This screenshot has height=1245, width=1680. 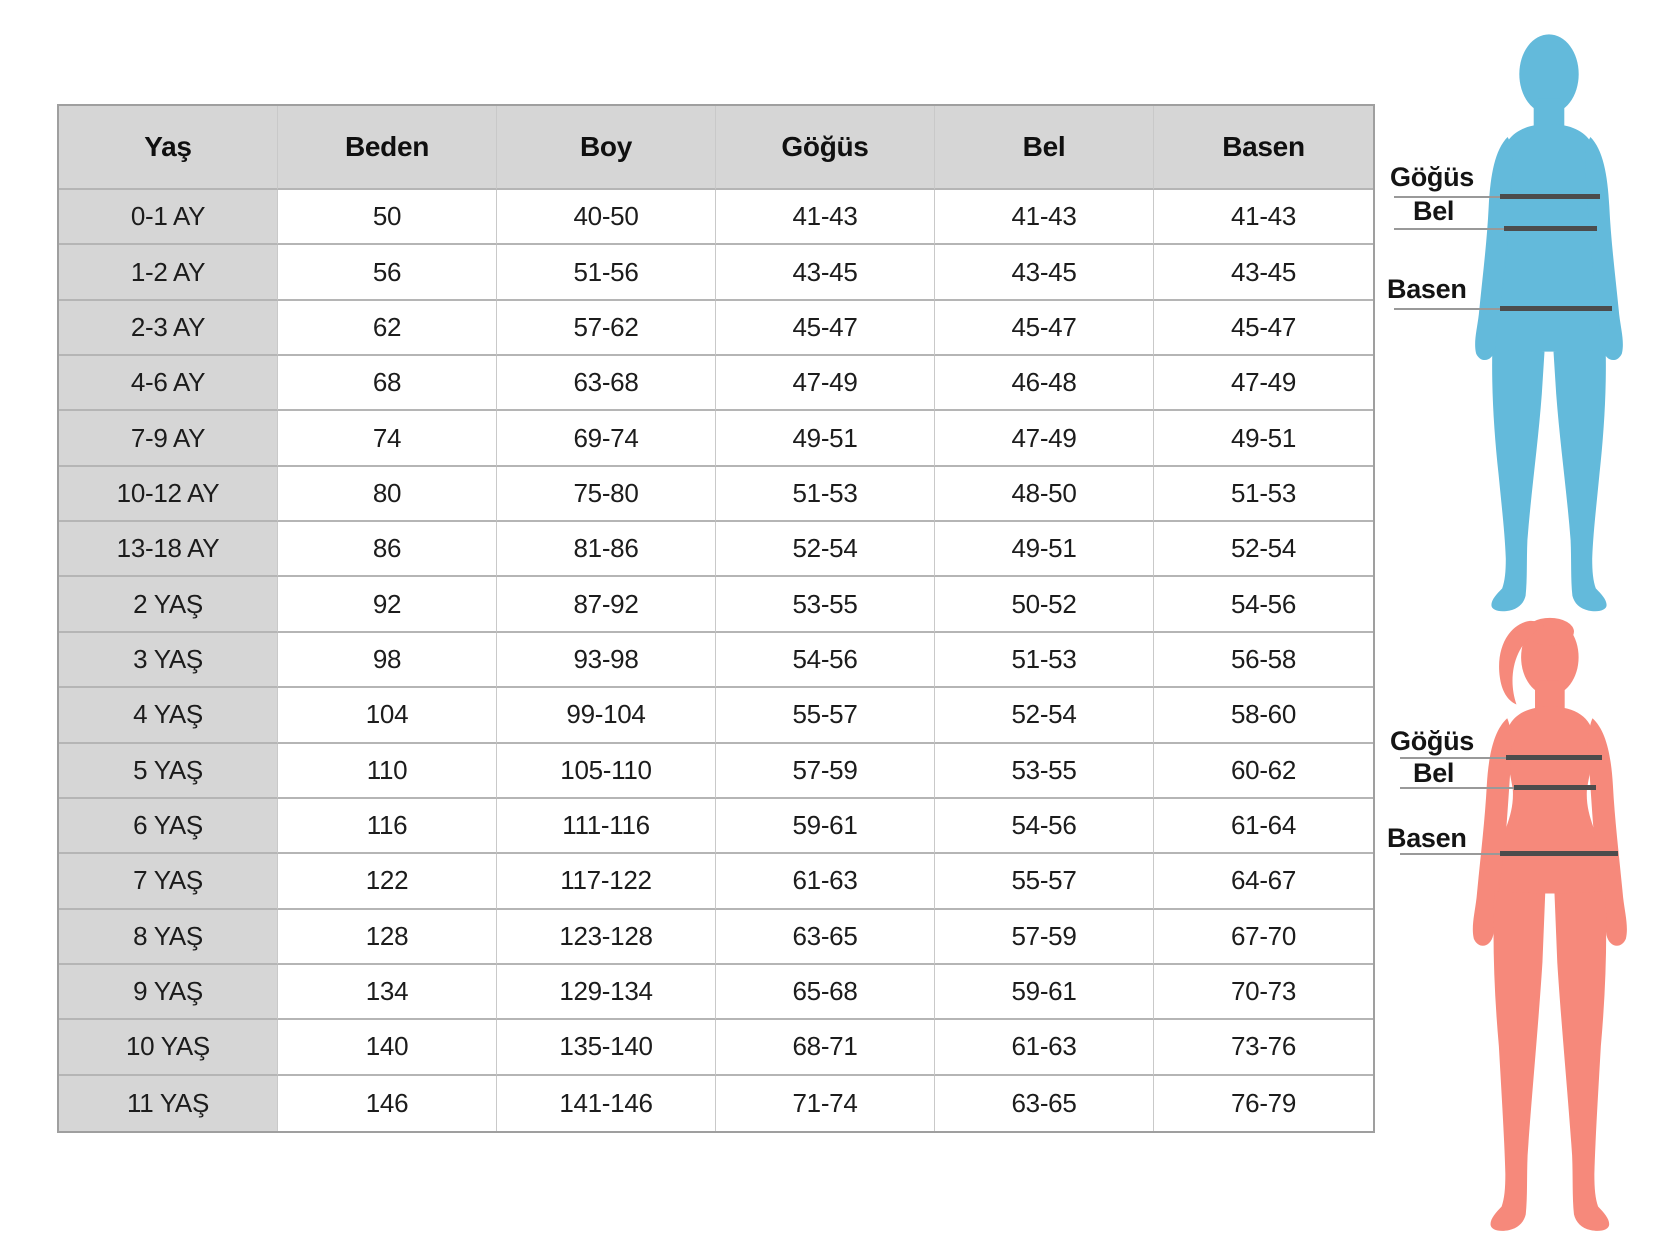 What do you see at coordinates (825, 992) in the screenshot?
I see `table-cell: 65-68` at bounding box center [825, 992].